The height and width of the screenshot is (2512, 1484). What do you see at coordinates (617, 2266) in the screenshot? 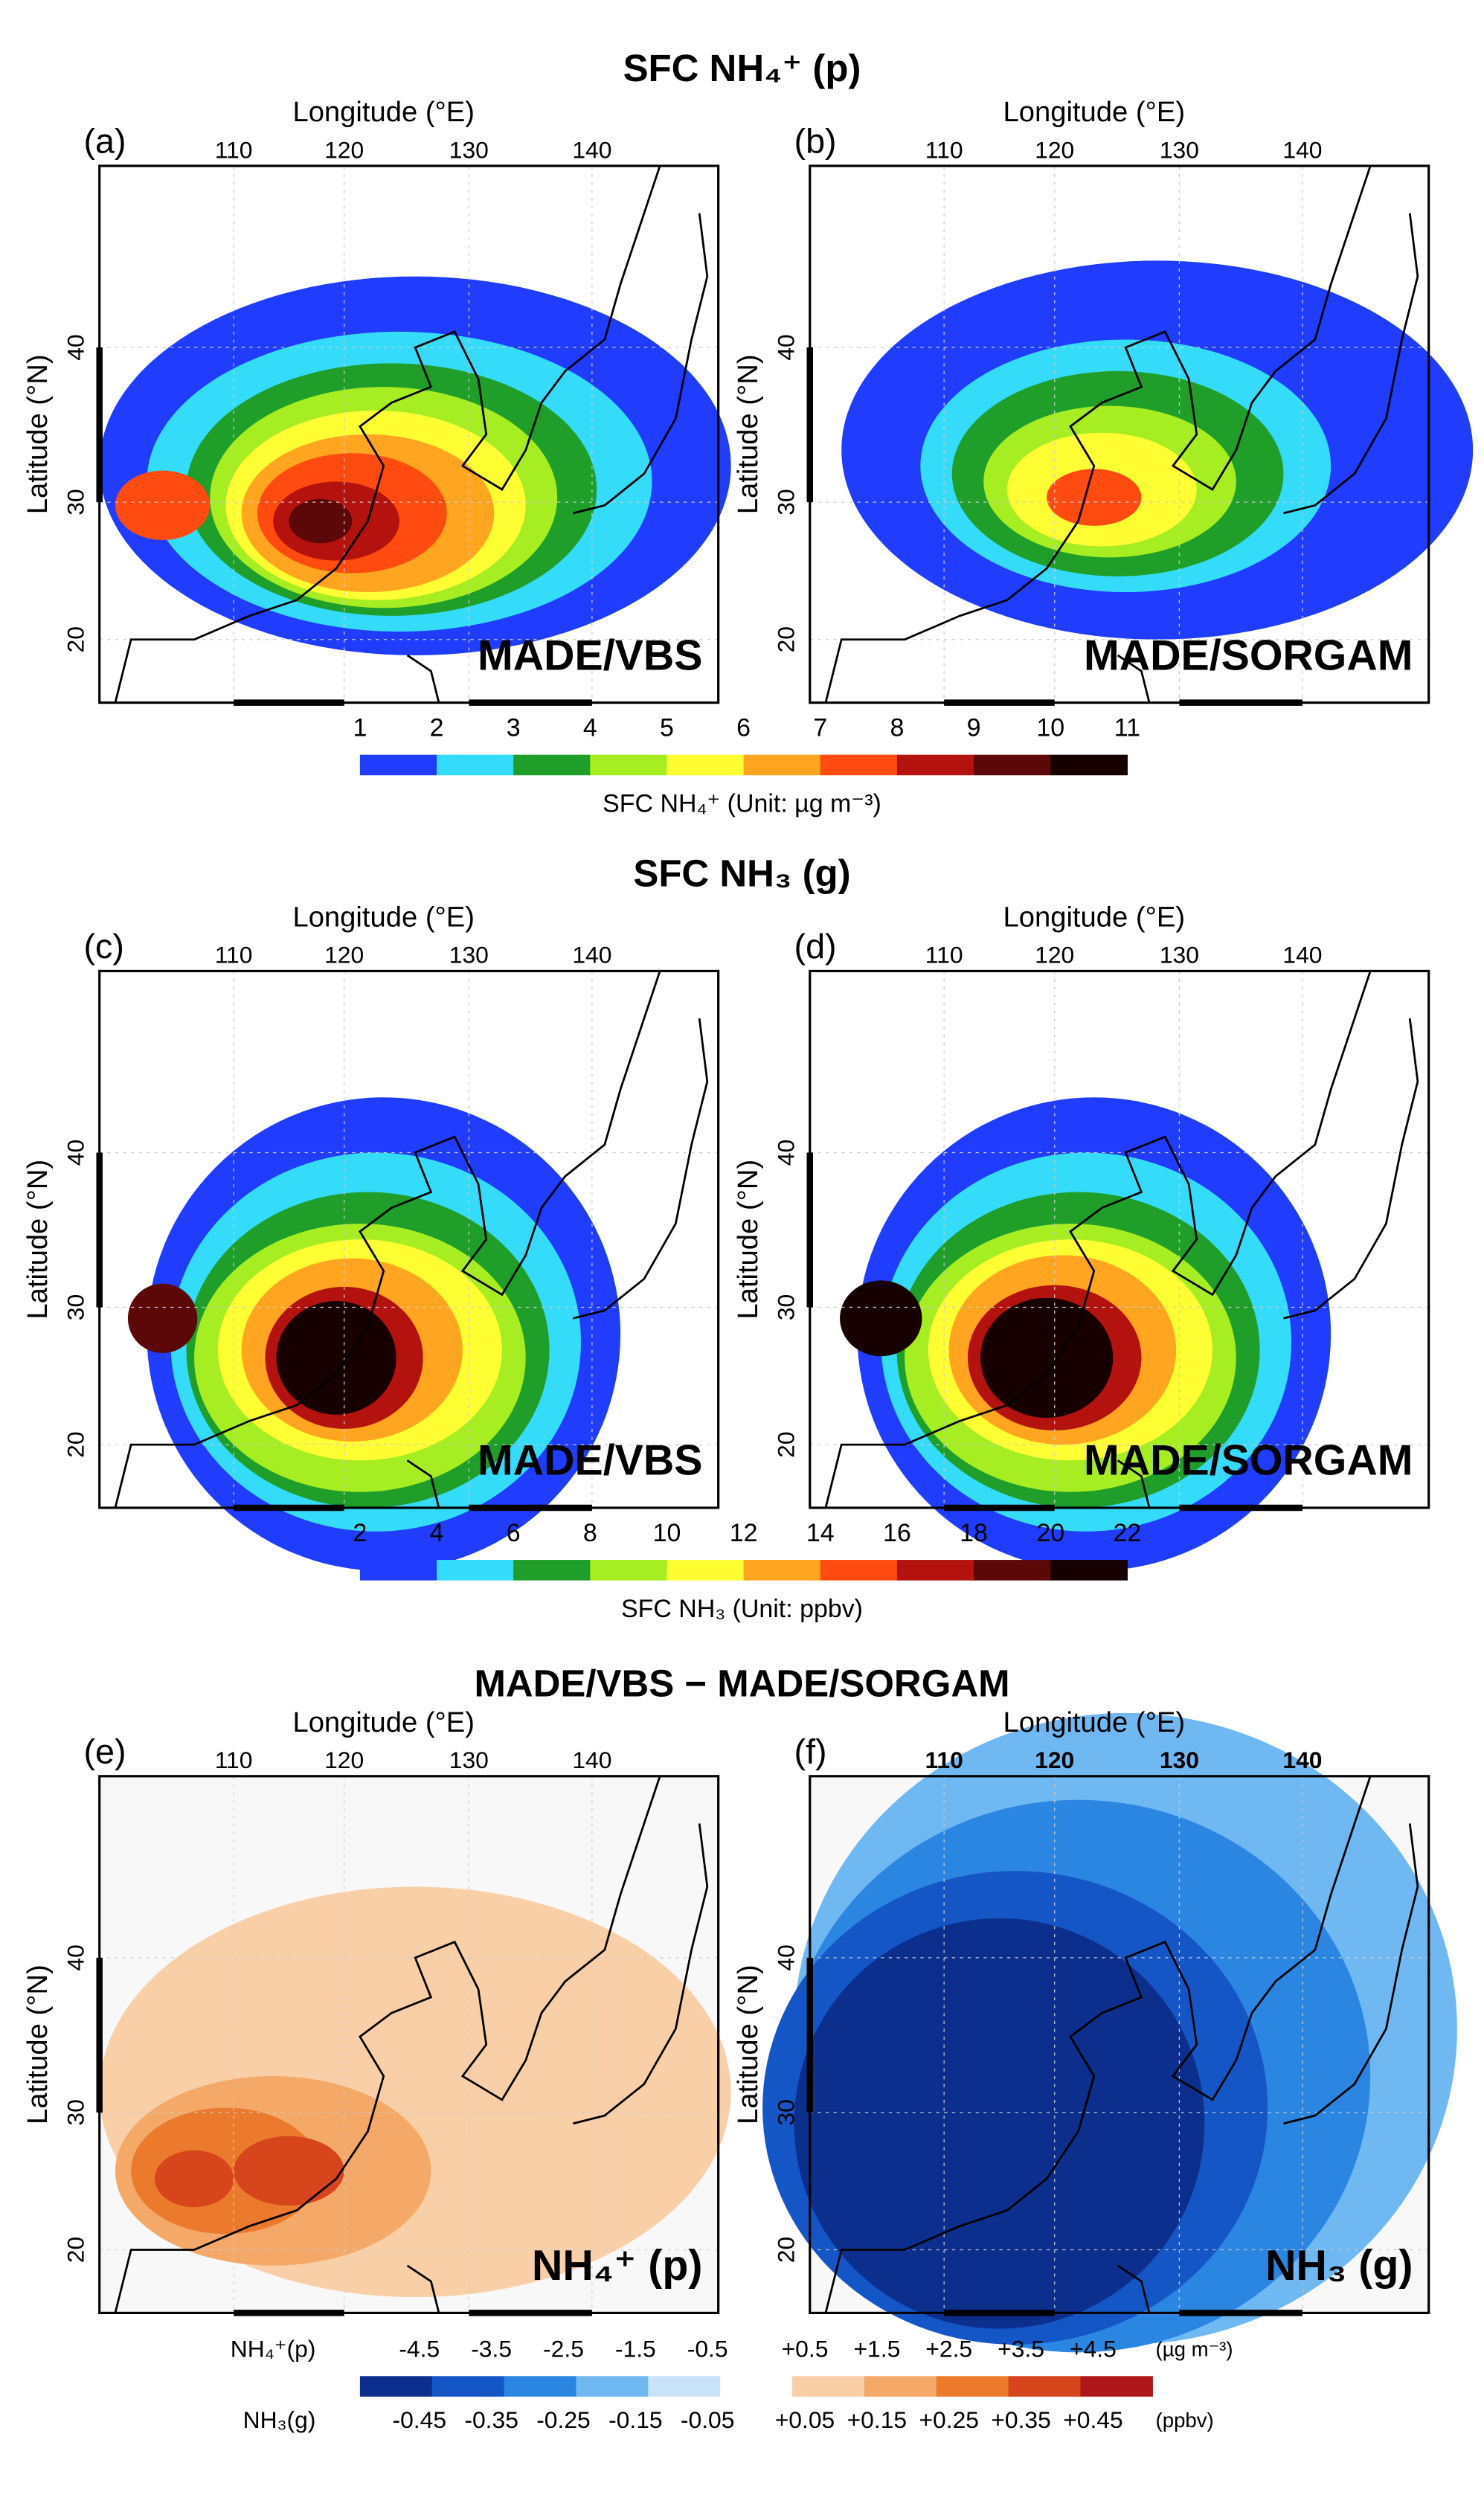
I see `scheme-label: NH₄⁺ (p)` at bounding box center [617, 2266].